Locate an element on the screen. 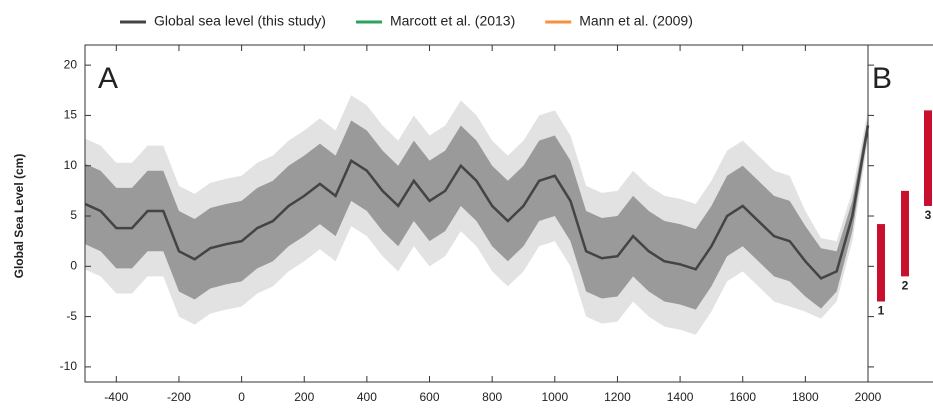  y-tick-label: 0 is located at coordinates (73, 265).